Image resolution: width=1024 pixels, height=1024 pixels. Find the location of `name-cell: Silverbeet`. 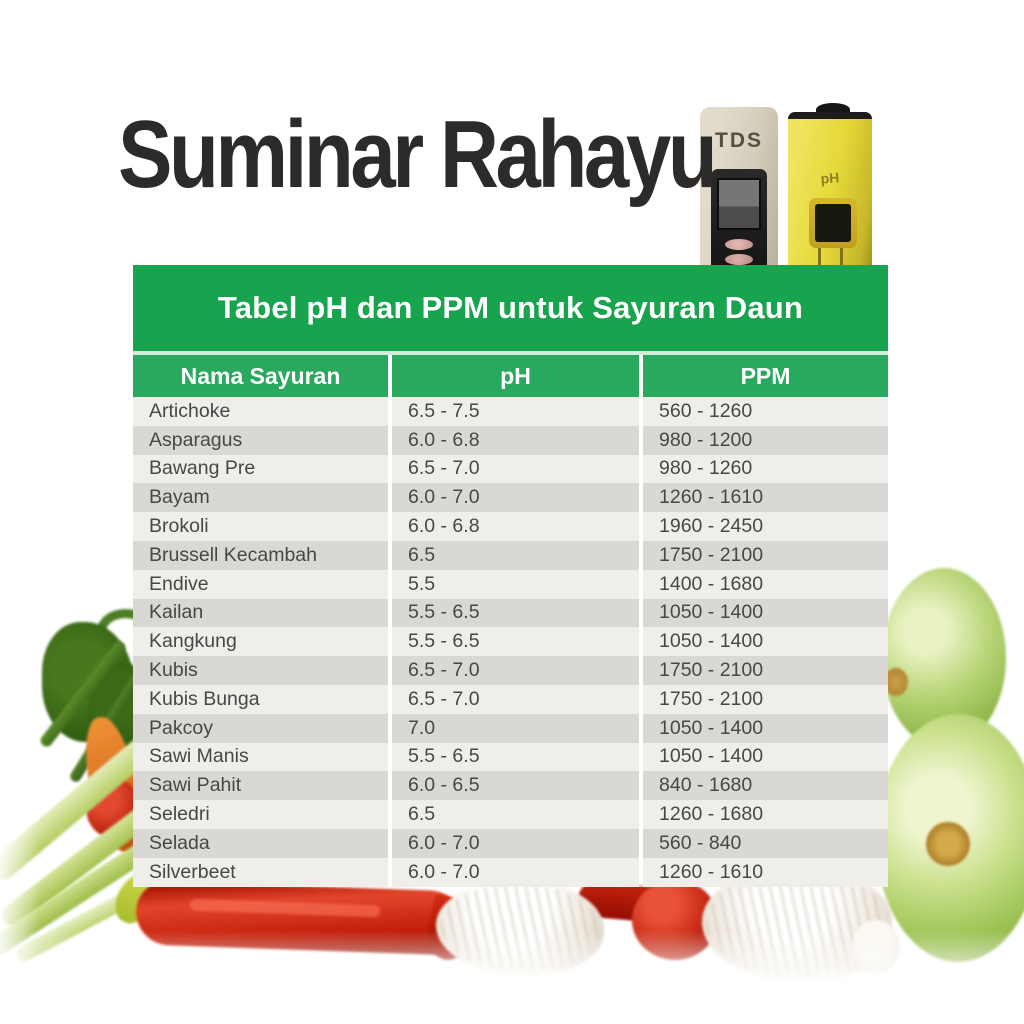

name-cell: Silverbeet is located at coordinates (260, 872).